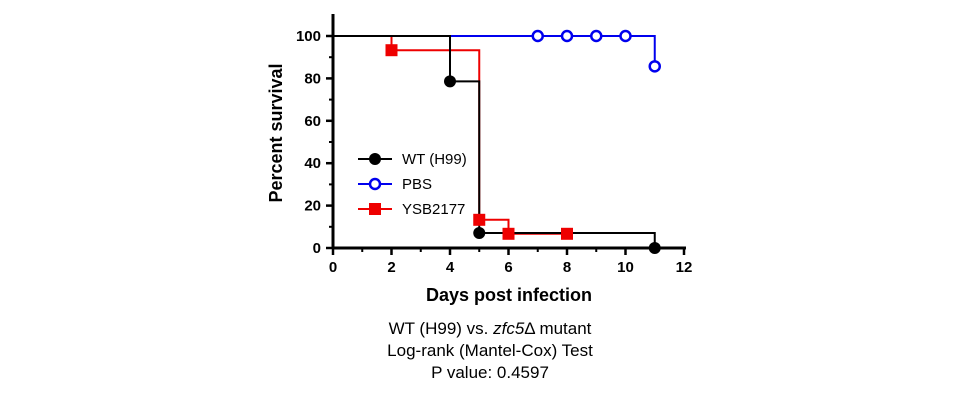 This screenshot has height=415, width=960. Describe the element at coordinates (509, 328) in the screenshot. I see `caption-gene-name: zfc5` at that location.